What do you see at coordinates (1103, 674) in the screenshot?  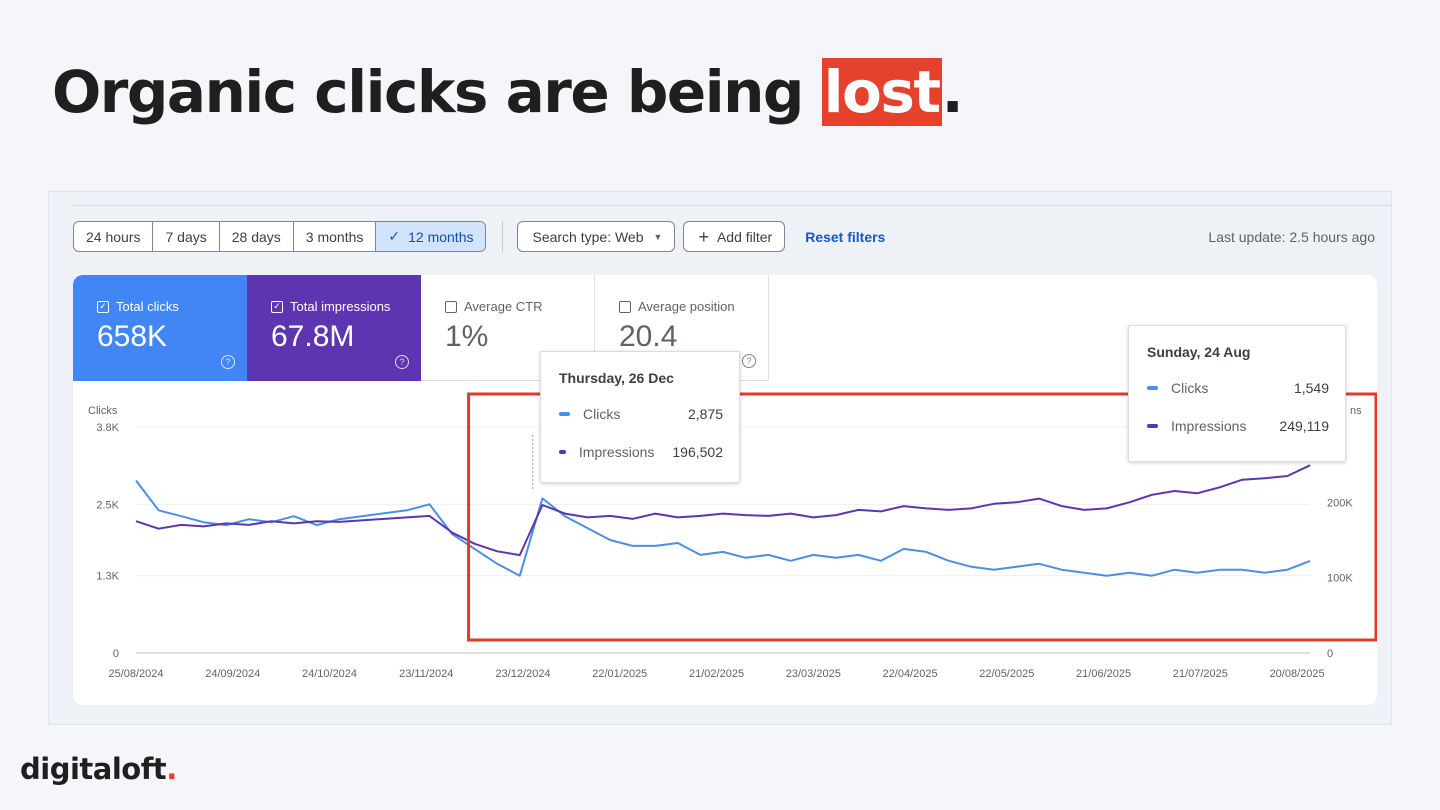 I see `x-tick-label: 21/06/2025` at bounding box center [1103, 674].